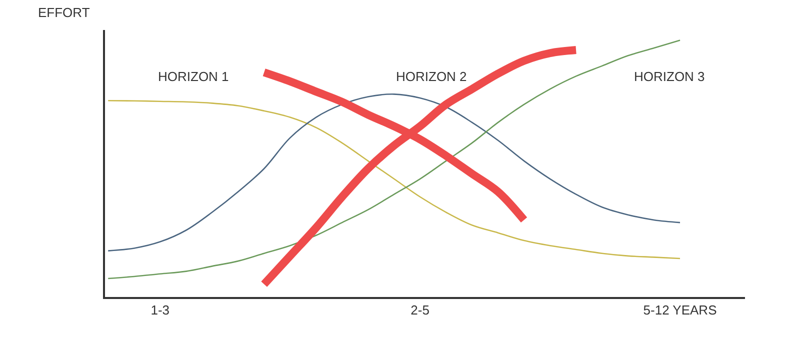 This screenshot has height=345, width=800. Describe the element at coordinates (669, 76) in the screenshot. I see `annotation: HORIZON 3` at that location.